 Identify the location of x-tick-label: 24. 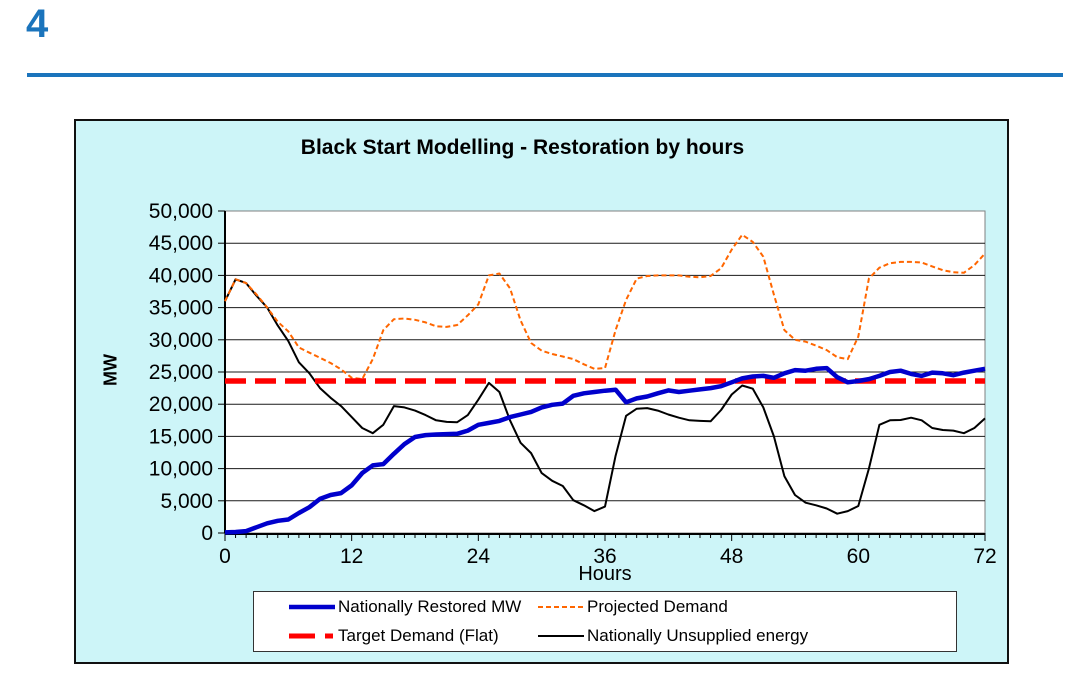
(479, 556).